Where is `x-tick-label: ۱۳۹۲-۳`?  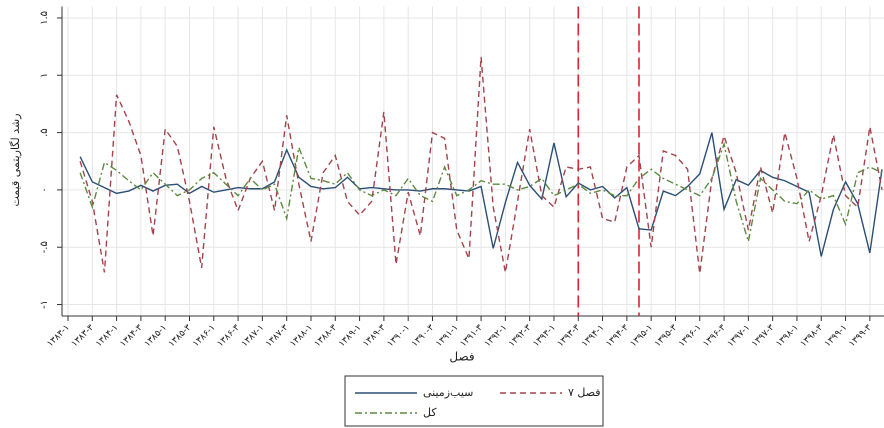
x-tick-label: ۱۳۹۲-۳ is located at coordinates (520, 336).